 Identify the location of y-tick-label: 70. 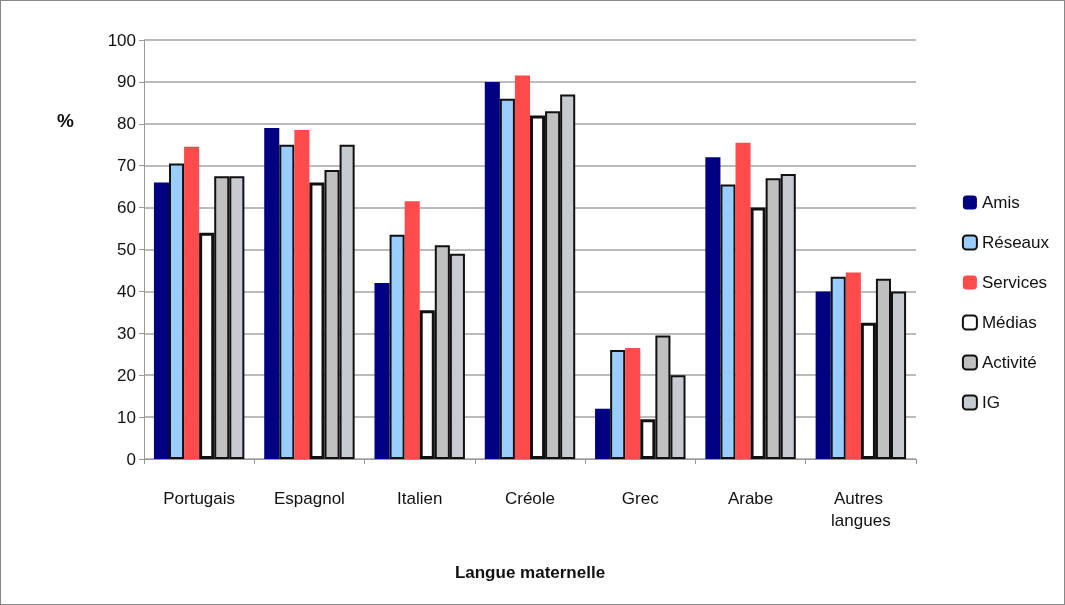
(126, 166).